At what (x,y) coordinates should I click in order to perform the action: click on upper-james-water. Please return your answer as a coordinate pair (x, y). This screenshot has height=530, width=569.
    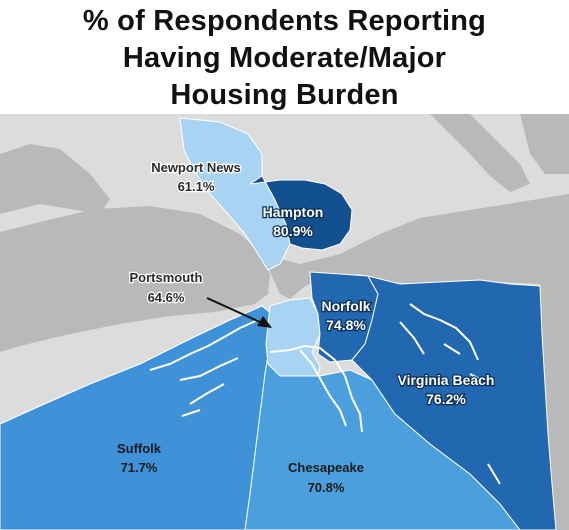
    Looking at the image, I should click on (55, 179).